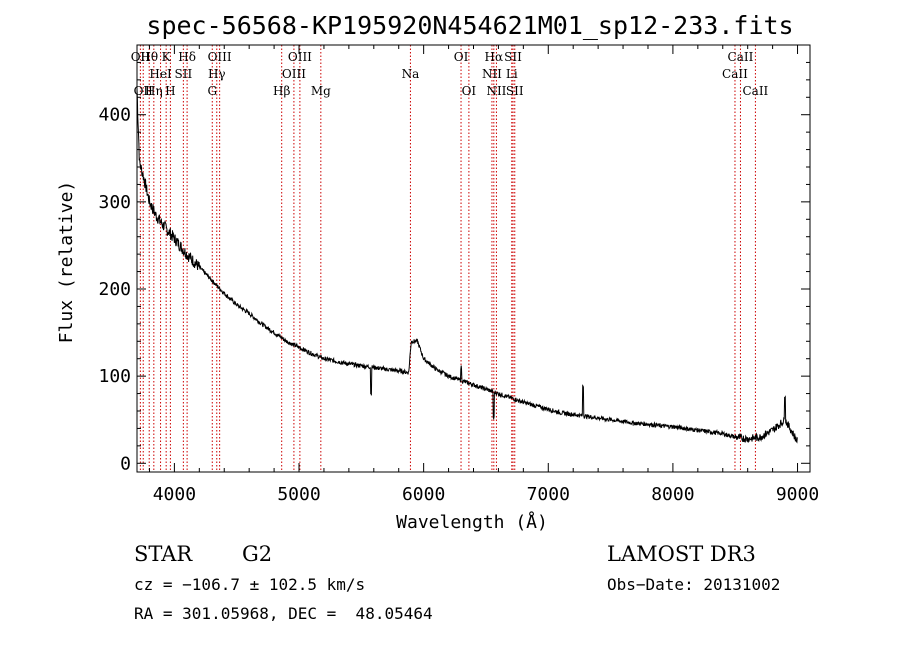 This screenshot has height=649, width=900. Describe the element at coordinates (693, 584) in the screenshot. I see `obs-date-text: Obs−Date: 20131002` at that location.